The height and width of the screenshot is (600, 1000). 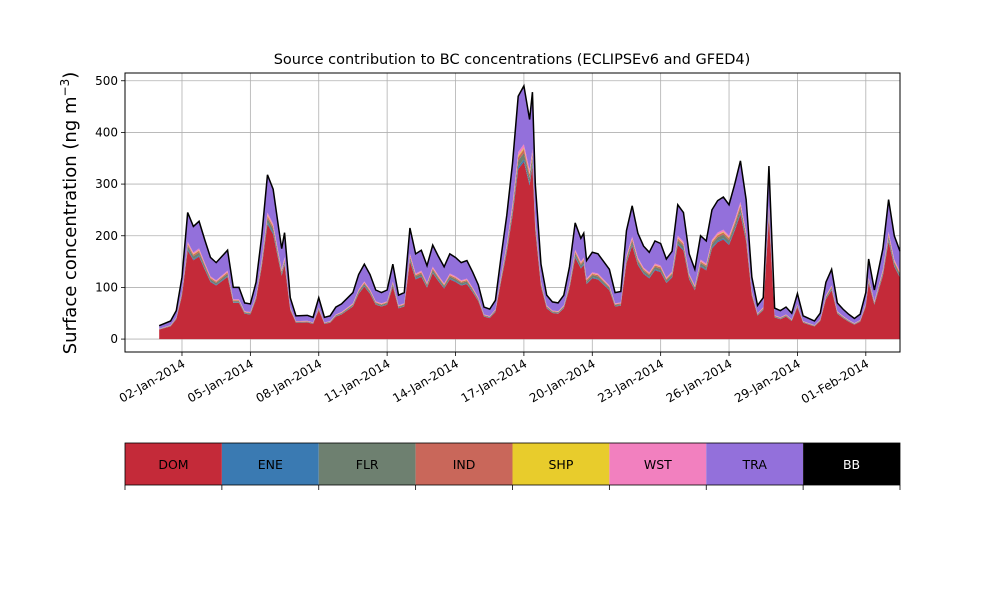 I want to click on legend-label-shp: SHP, so click(x=561, y=464).